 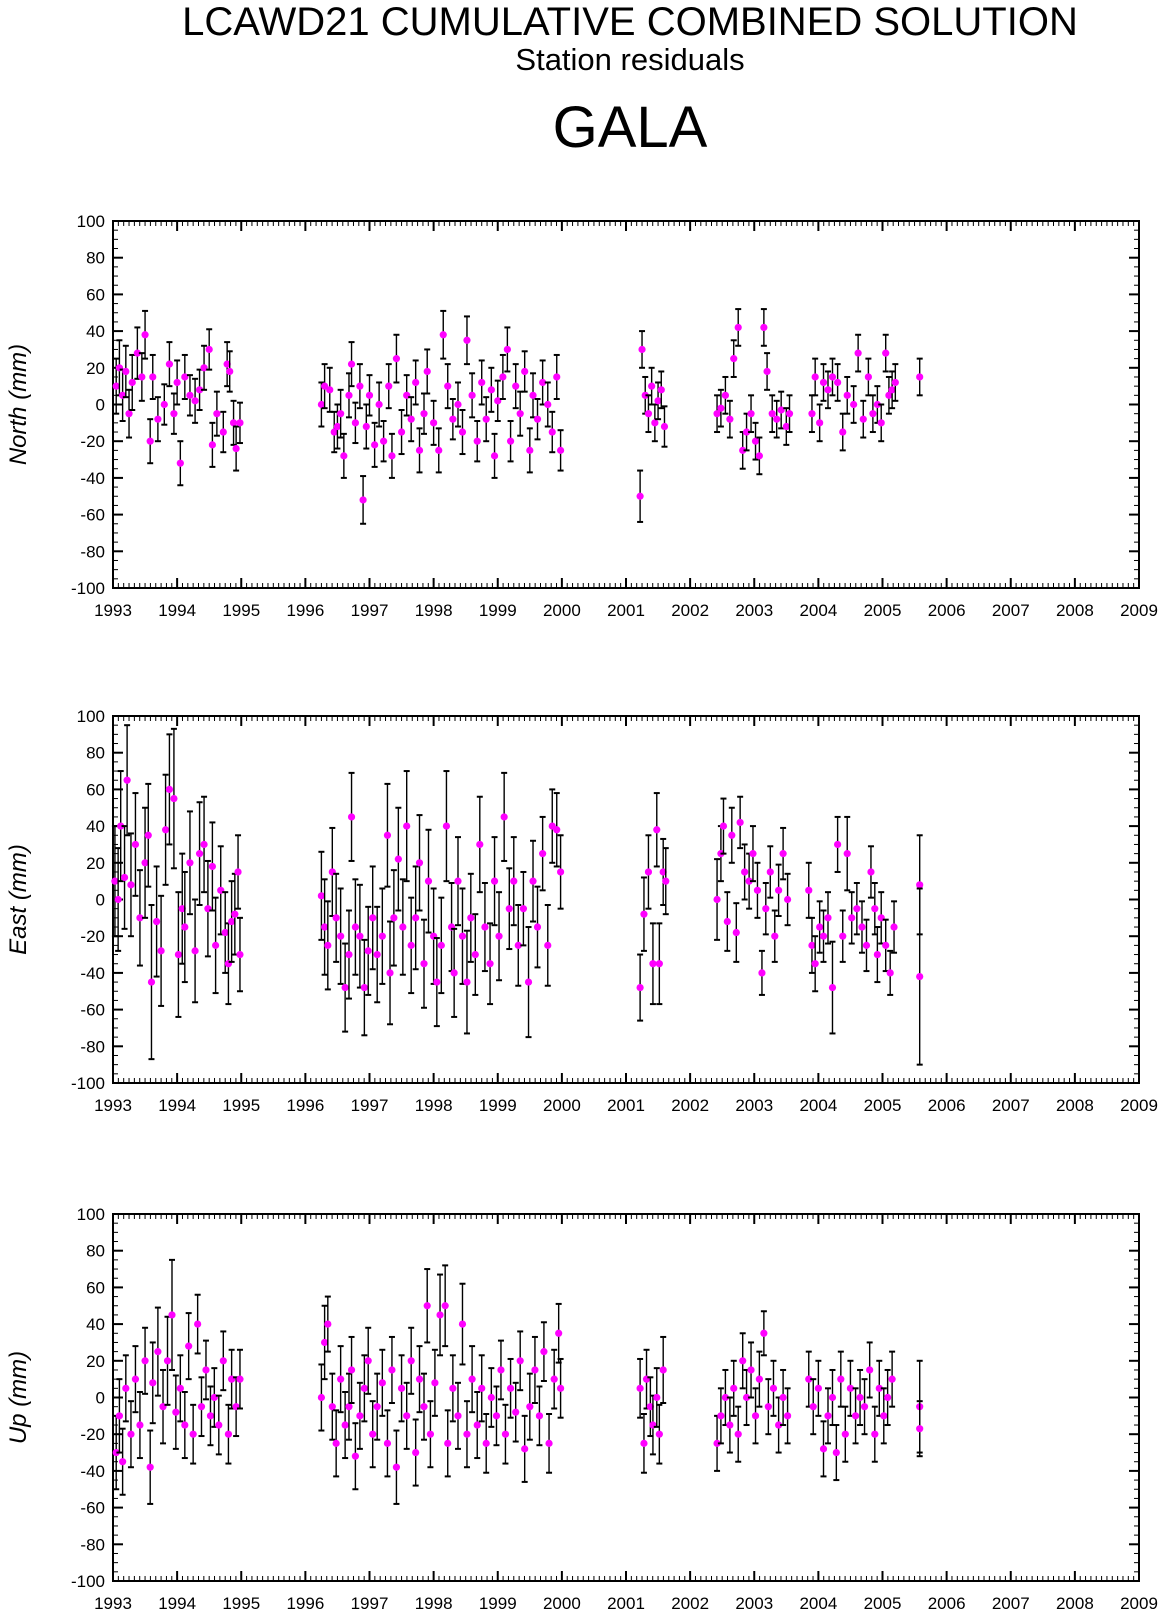 I want to click on north-x-tick-label: 2002, so click(x=690, y=610).